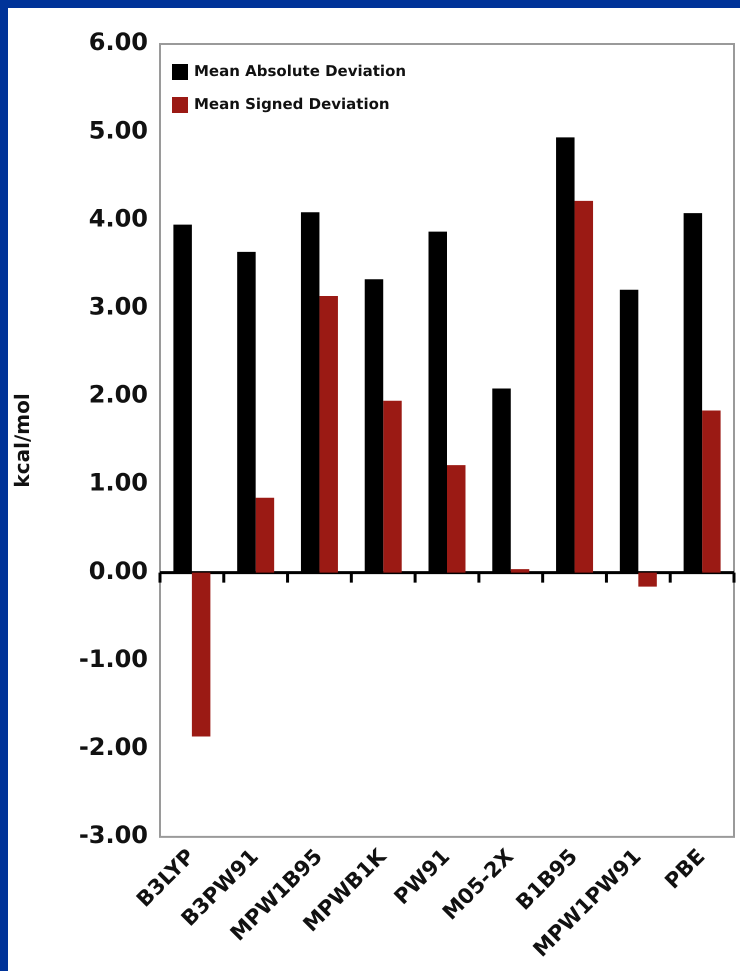 This screenshot has width=740, height=971. What do you see at coordinates (113, 658) in the screenshot?
I see `y-tick-label: -1.00` at bounding box center [113, 658].